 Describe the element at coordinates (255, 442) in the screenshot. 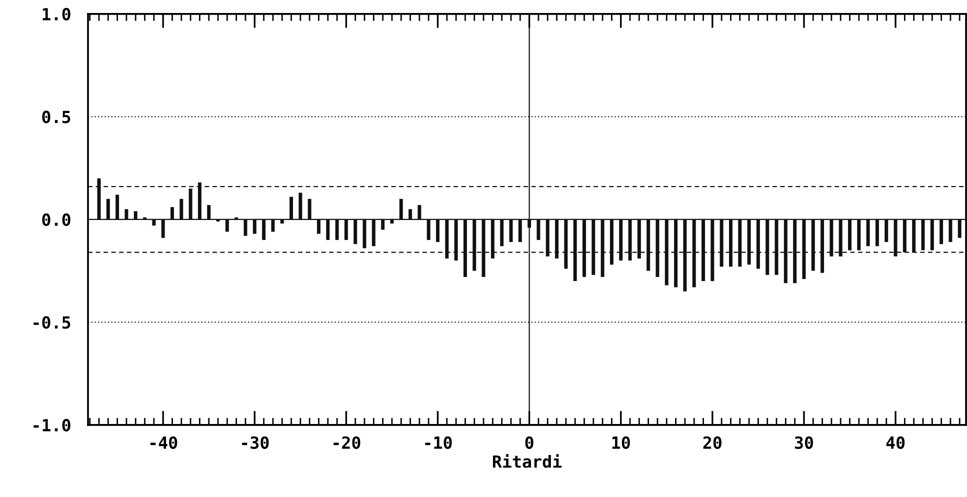

I see `x-tick-label: -30` at that location.